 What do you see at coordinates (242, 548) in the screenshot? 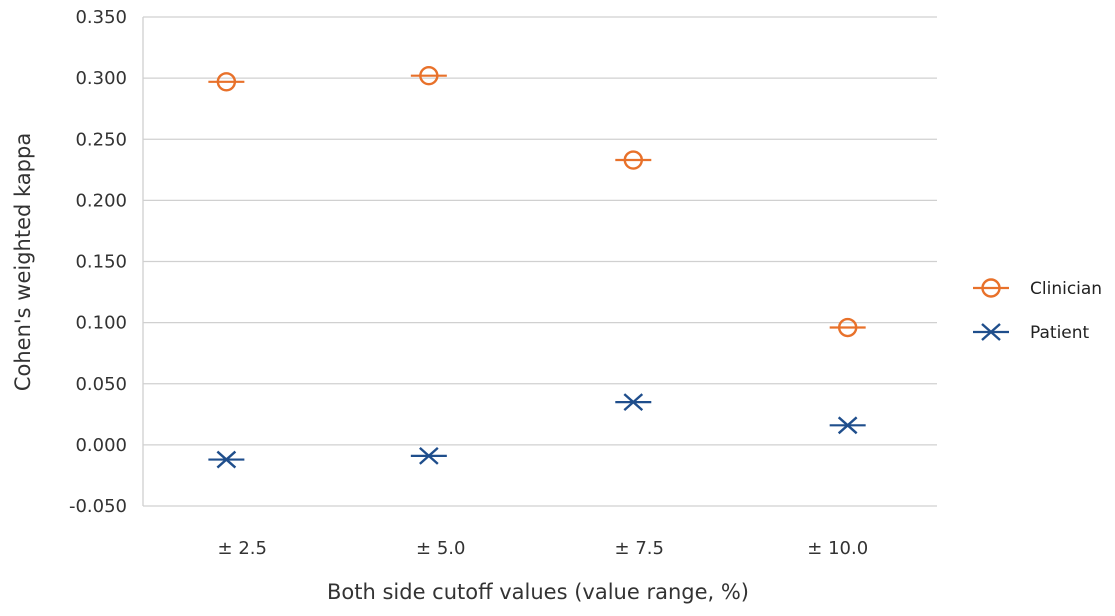
I see `x-tick-label: ± 2.5` at bounding box center [242, 548].